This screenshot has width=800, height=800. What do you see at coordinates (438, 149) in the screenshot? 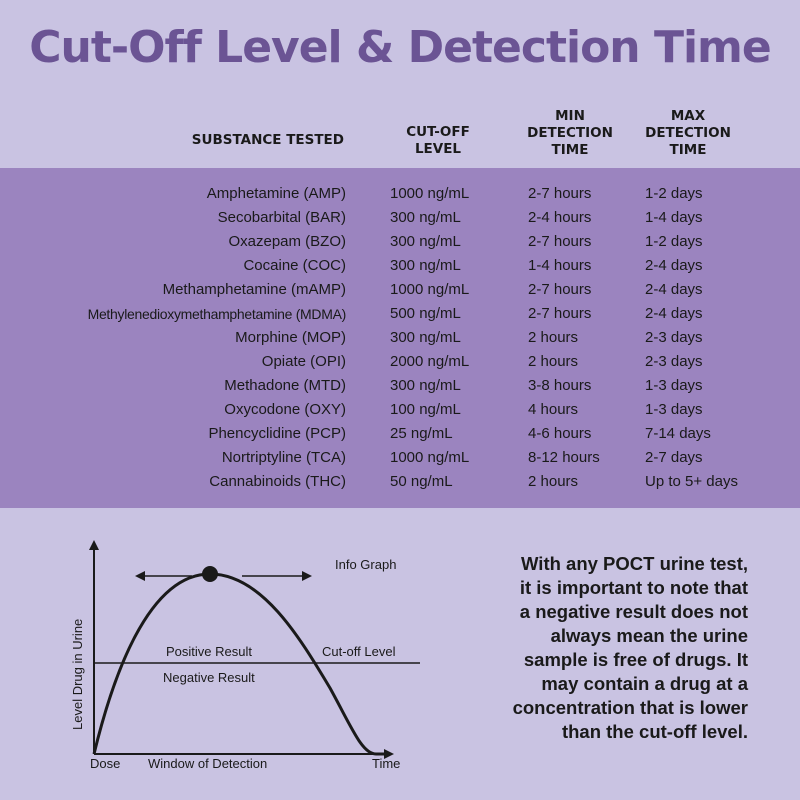
I see `header-cutoff-line: LEVEL` at bounding box center [438, 149].